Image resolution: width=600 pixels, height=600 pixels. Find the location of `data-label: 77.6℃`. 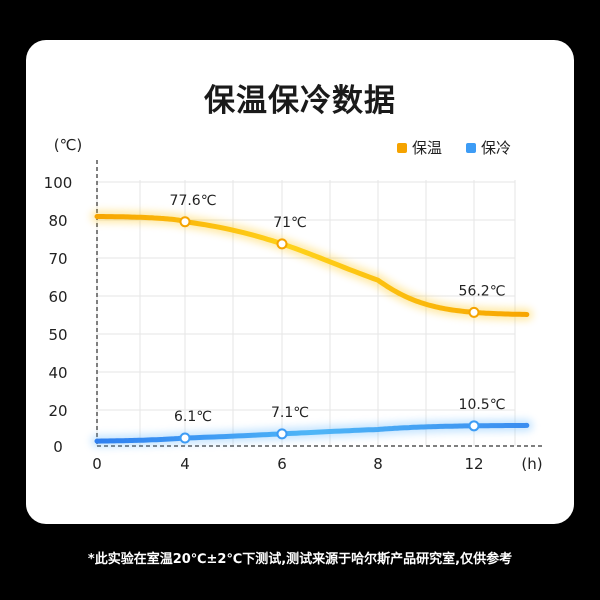

data-label: 77.6℃ is located at coordinates (193, 201).